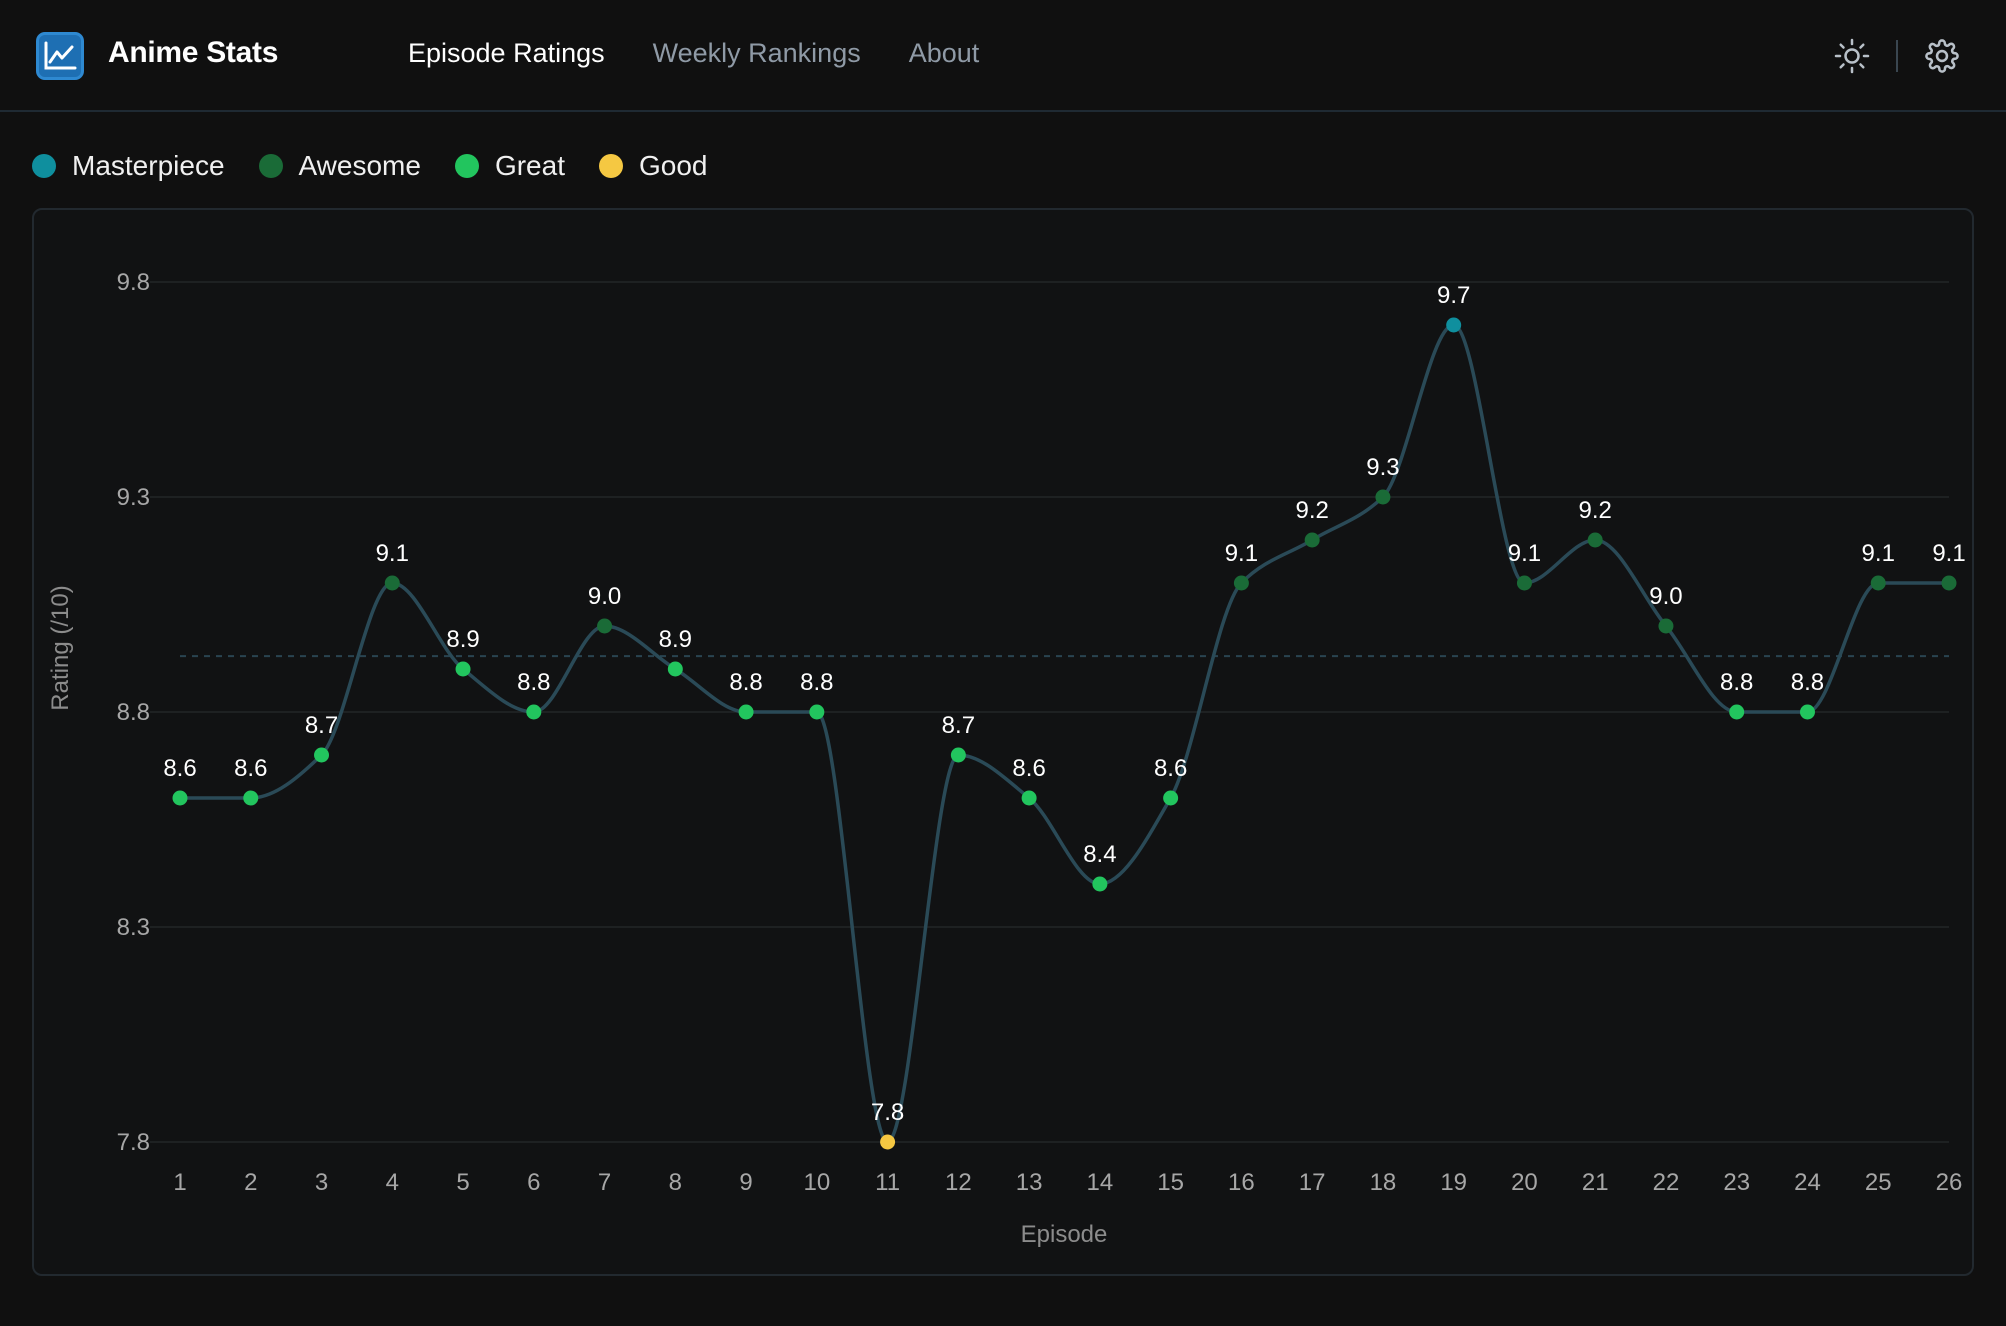 Image resolution: width=2006 pixels, height=1326 pixels. I want to click on x-tick-label: 22, so click(1666, 1182).